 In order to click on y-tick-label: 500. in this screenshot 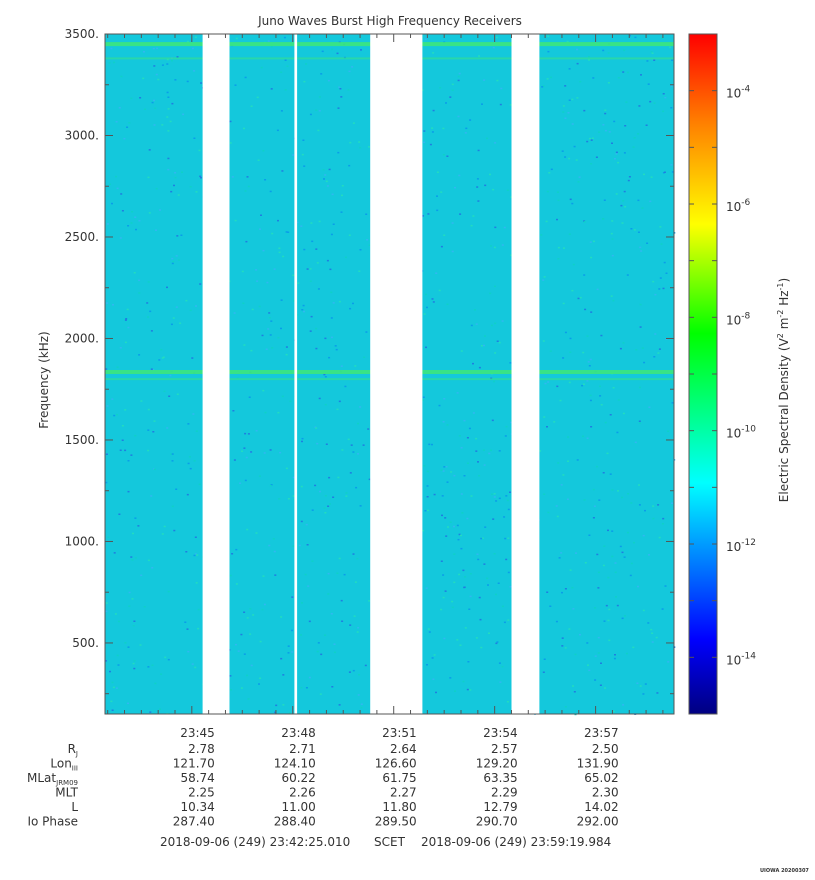, I will do `click(85, 643)`.